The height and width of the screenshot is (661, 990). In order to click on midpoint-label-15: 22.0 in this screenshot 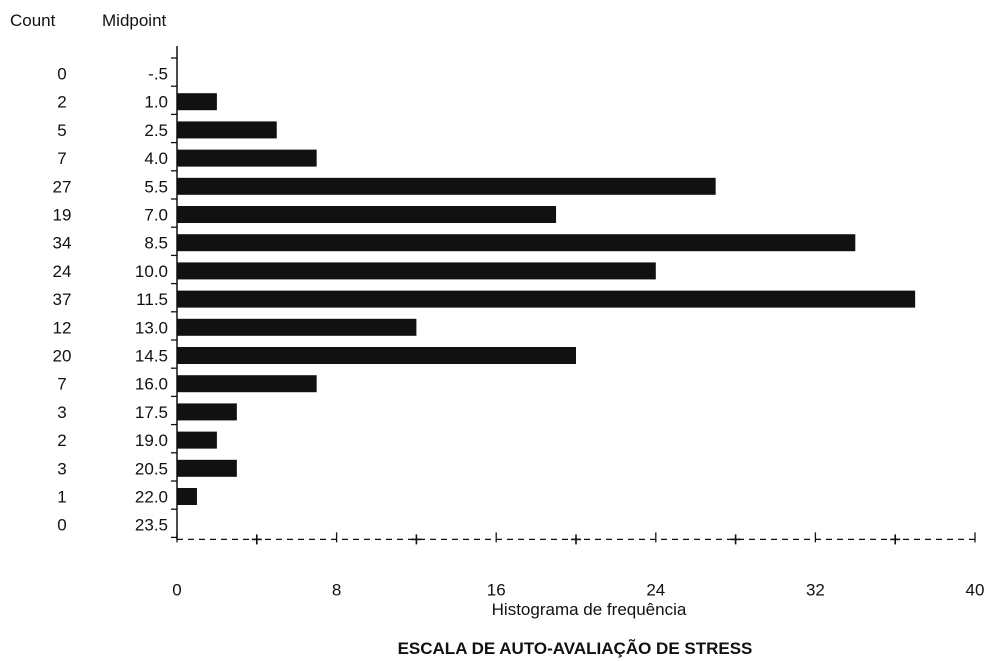, I will do `click(151, 497)`.